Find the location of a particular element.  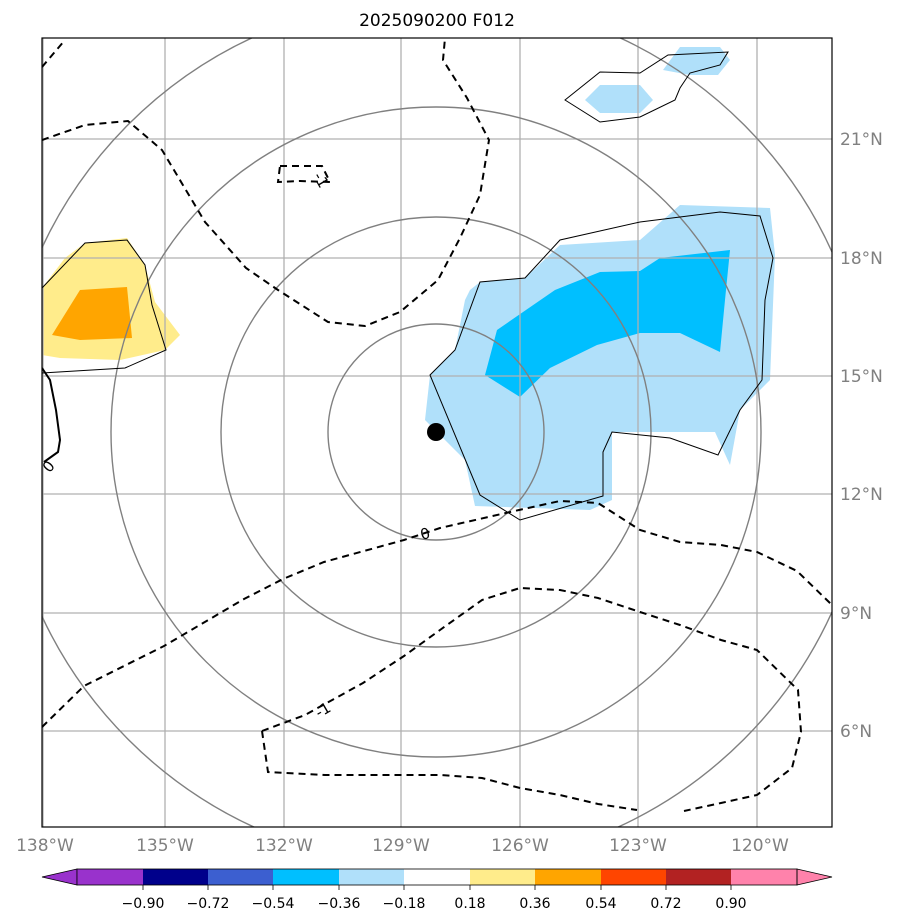

negative-anomaly-region-north is located at coordinates (619, 99).